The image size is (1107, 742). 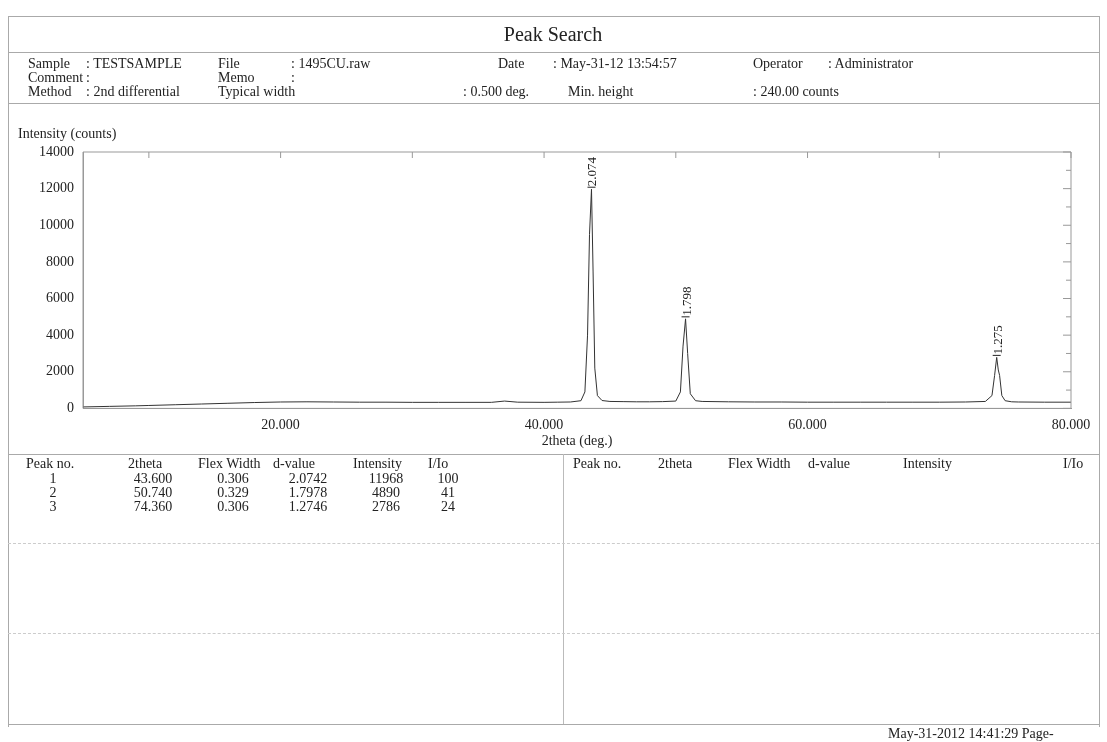 I want to click on text: 11968, so click(x=386, y=479).